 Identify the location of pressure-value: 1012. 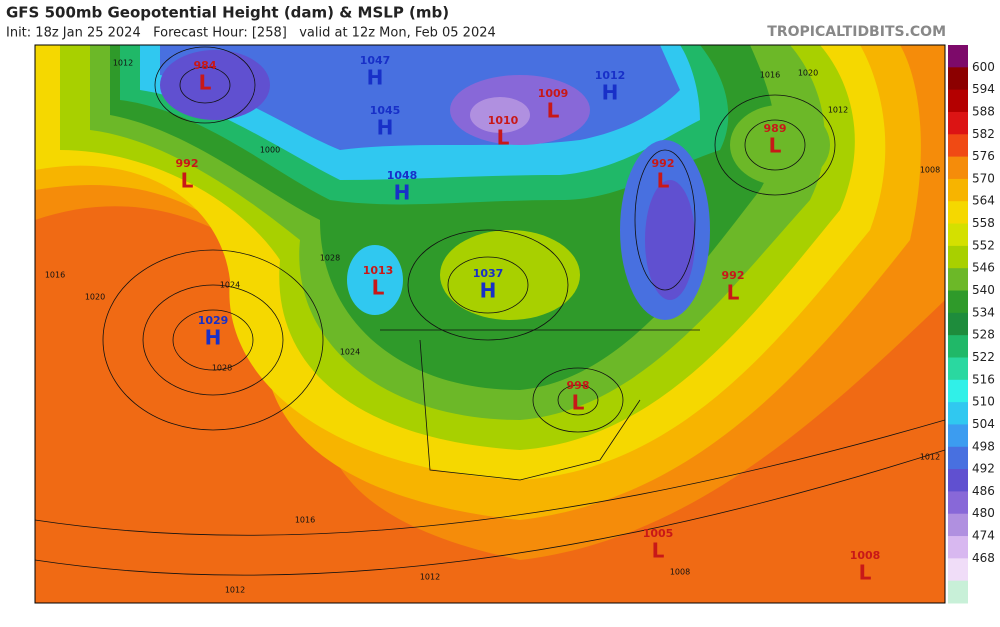
(610, 75).